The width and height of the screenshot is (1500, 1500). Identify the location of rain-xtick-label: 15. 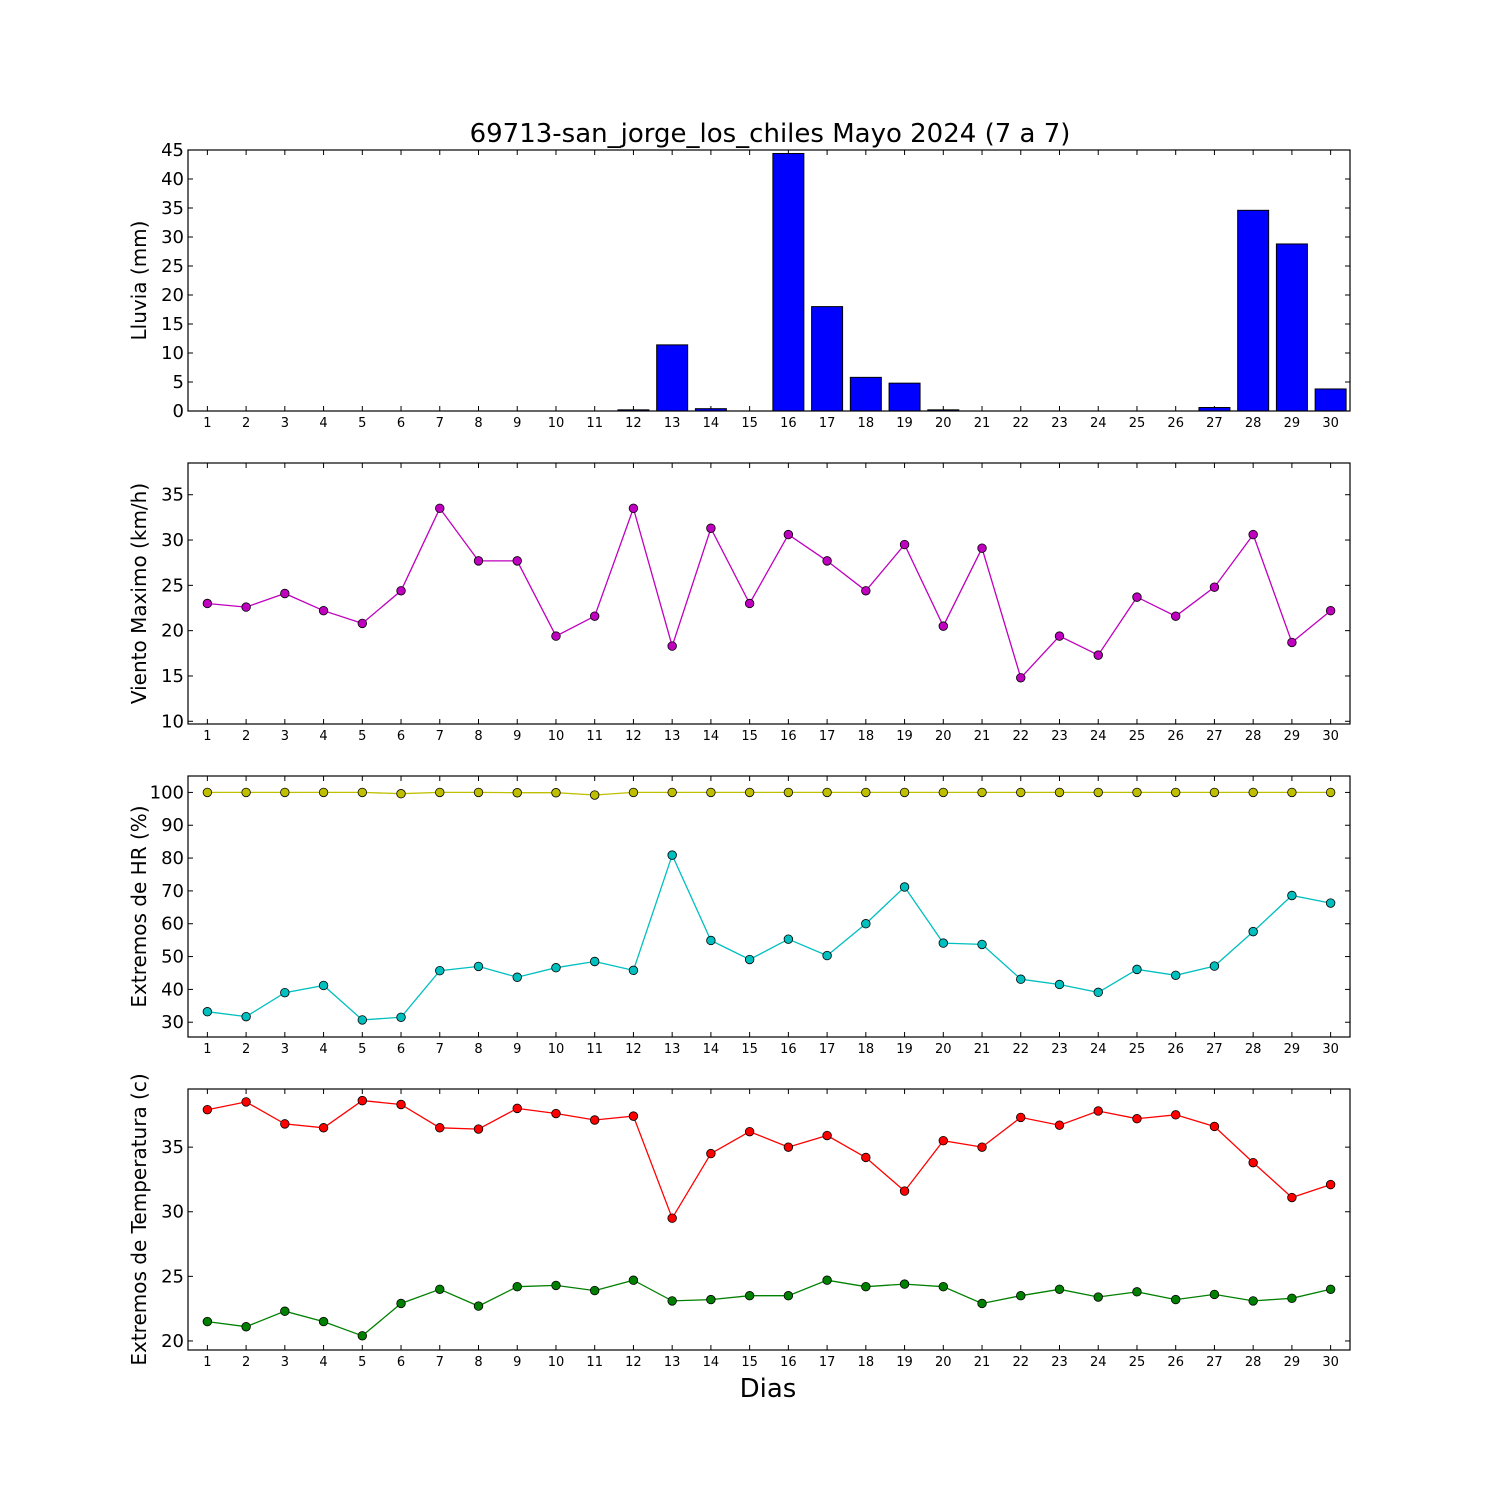
(749, 423).